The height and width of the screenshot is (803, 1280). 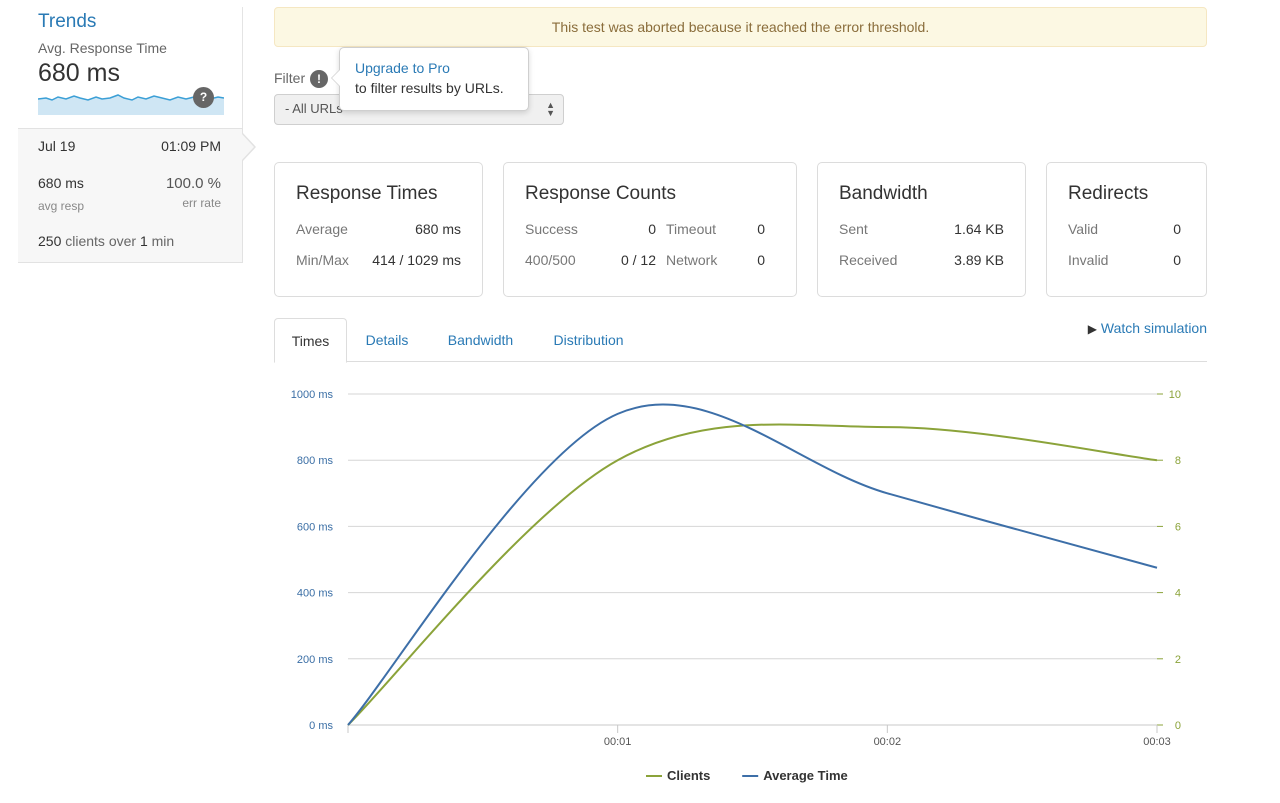 What do you see at coordinates (1178, 594) in the screenshot?
I see `y-right-tick-label: 4` at bounding box center [1178, 594].